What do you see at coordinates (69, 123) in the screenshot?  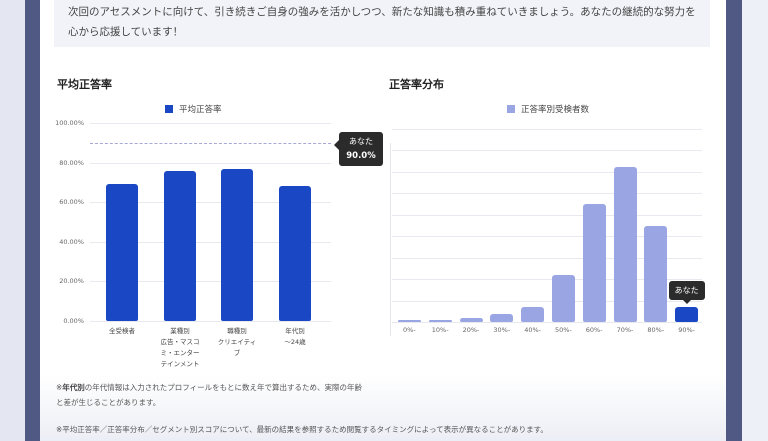 I see `y-tick-label: 100.00%` at bounding box center [69, 123].